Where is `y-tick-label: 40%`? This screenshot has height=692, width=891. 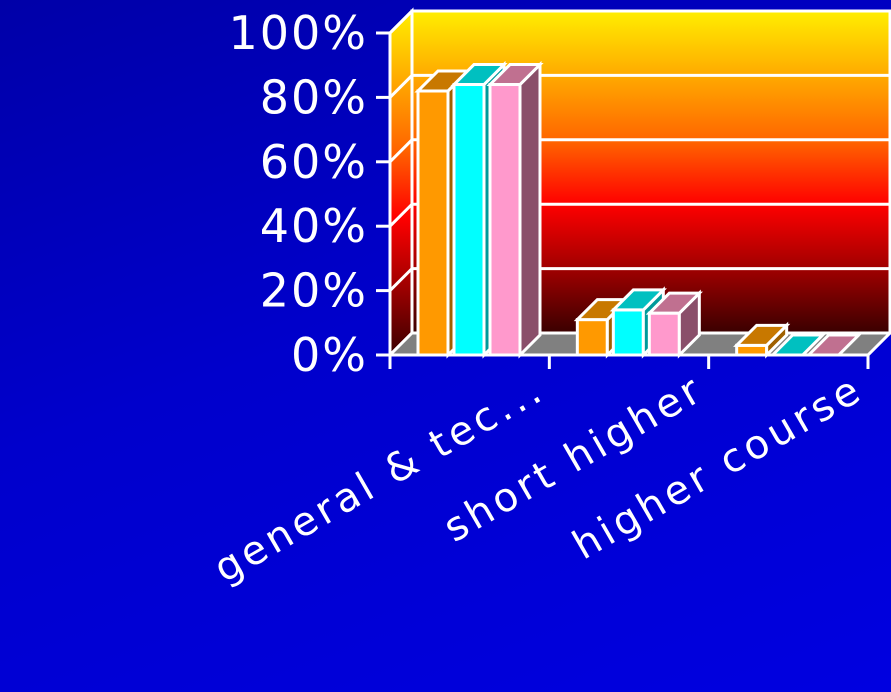
y-tick-label: 40% is located at coordinates (314, 226).